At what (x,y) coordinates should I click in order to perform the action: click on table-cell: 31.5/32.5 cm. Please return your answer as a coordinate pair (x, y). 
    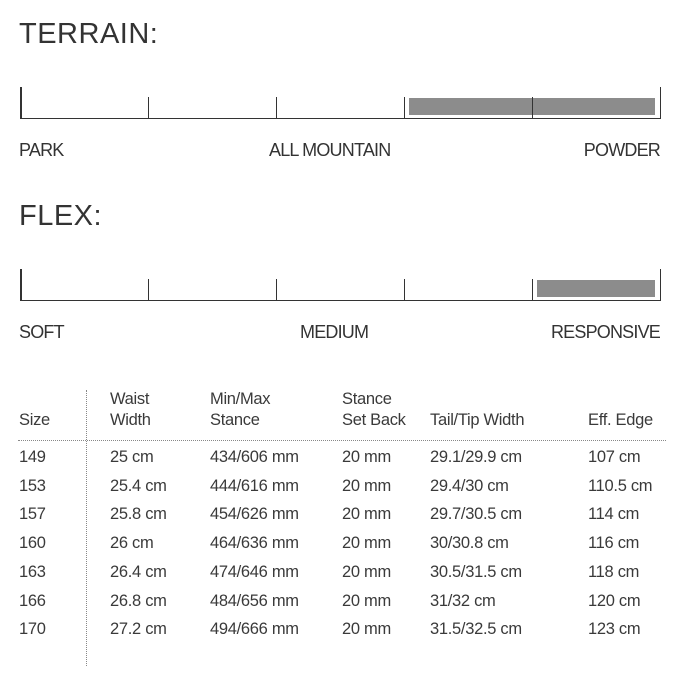
    Looking at the image, I should click on (476, 629).